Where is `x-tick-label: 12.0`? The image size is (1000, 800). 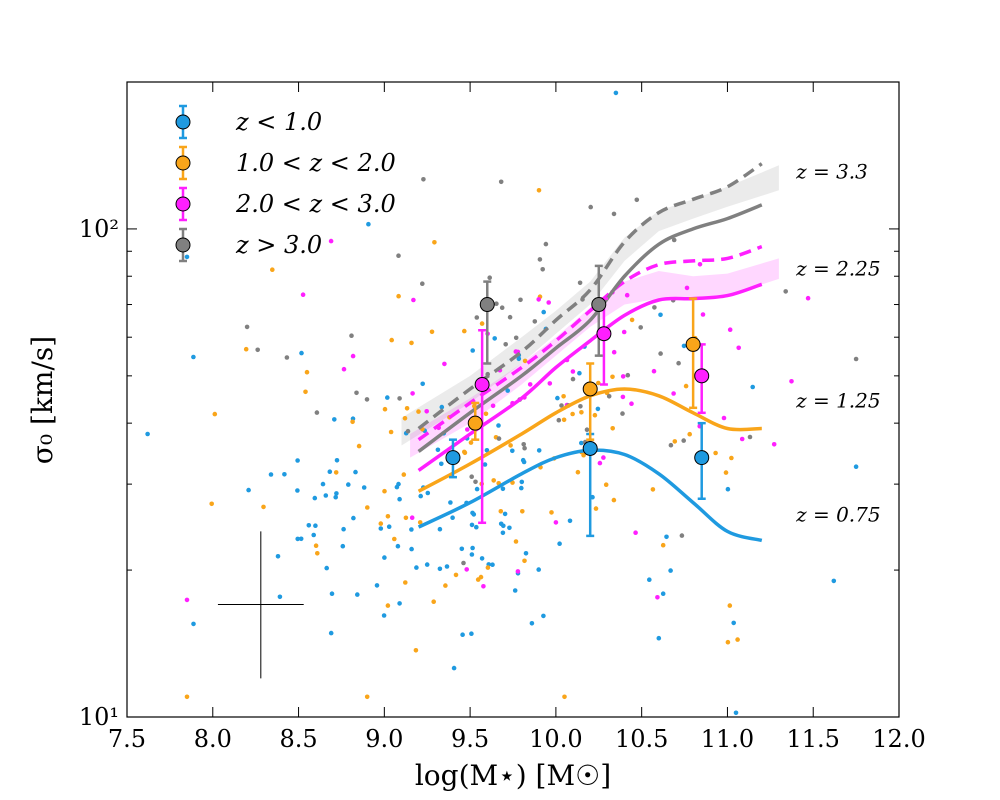 x-tick-label: 12.0 is located at coordinates (898, 739).